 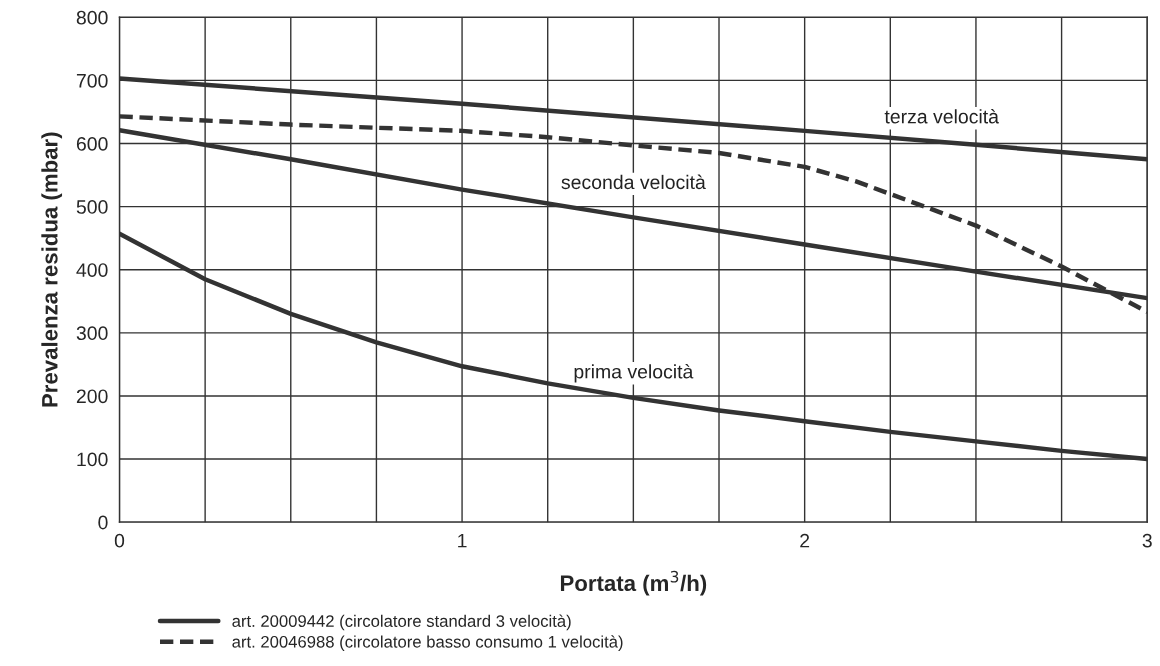 What do you see at coordinates (92, 80) in the screenshot?
I see `y-tick-label: 700` at bounding box center [92, 80].